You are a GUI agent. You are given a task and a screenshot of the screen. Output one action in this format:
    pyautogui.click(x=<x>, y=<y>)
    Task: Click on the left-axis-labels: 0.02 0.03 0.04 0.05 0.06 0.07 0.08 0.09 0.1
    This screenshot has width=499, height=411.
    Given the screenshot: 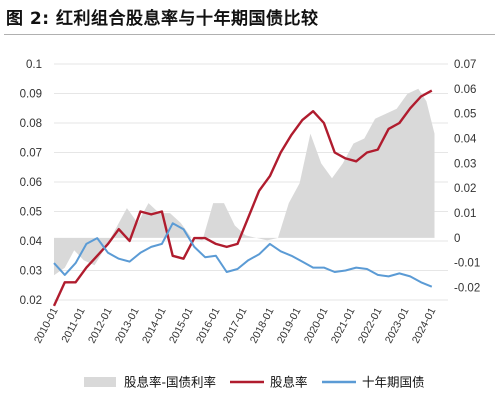 What is the action you would take?
    pyautogui.click(x=31, y=183)
    